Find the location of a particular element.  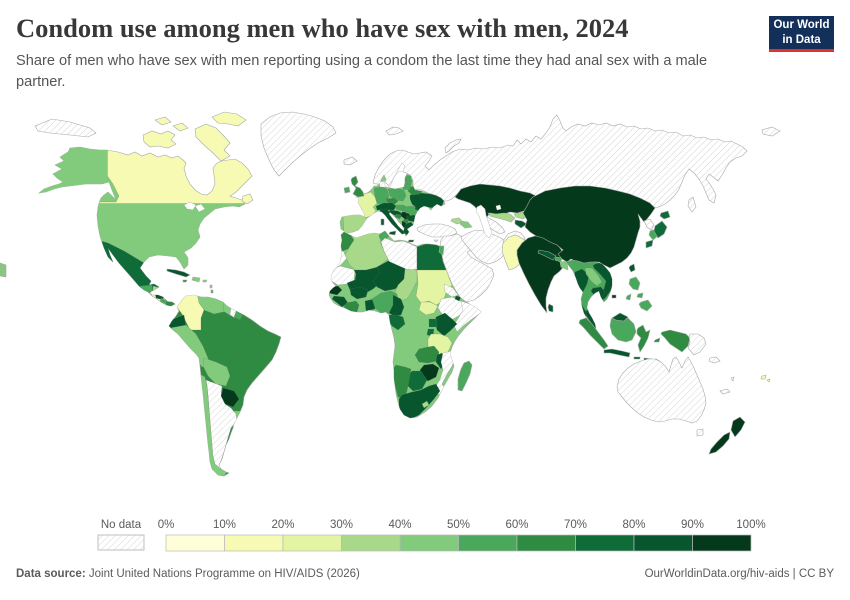

svg-text: 100% is located at coordinates (750, 525).